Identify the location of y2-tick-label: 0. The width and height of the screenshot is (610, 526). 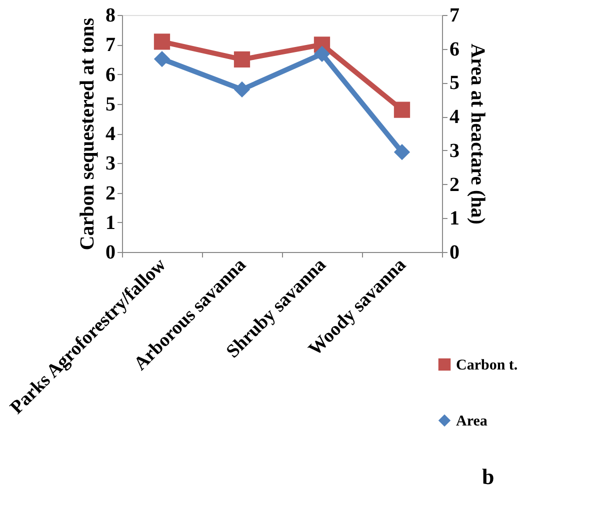
(455, 253).